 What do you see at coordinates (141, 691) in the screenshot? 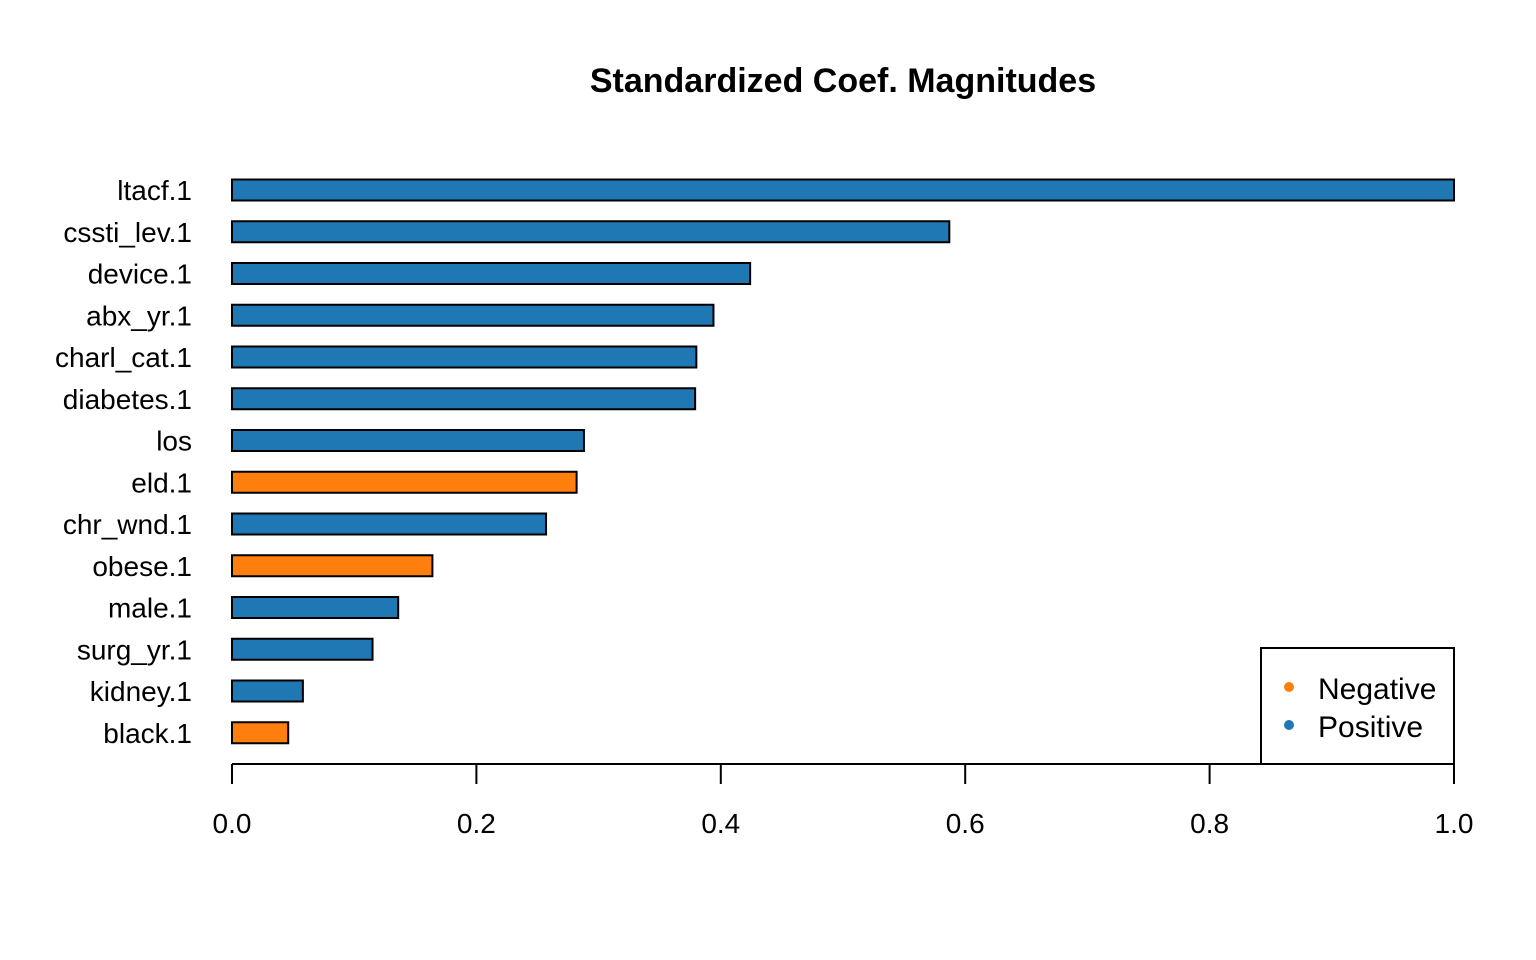
I see `category-label: kidney.1` at bounding box center [141, 691].